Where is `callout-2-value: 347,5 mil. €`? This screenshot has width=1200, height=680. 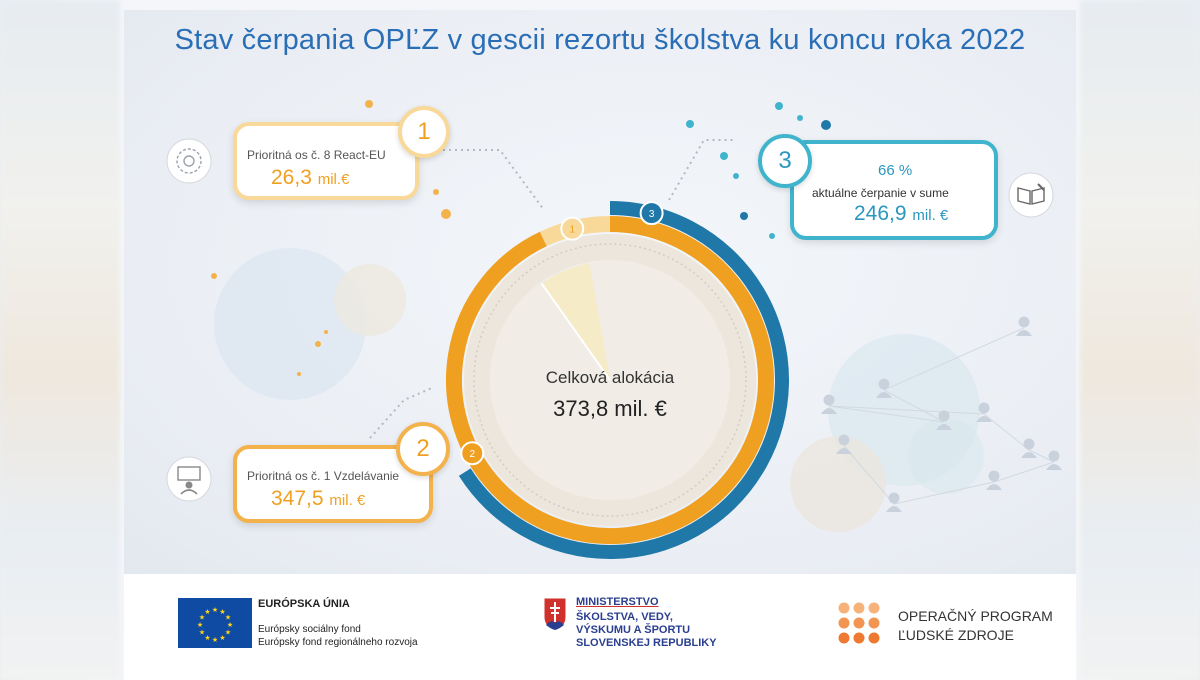
callout-2-value: 347,5 mil. € is located at coordinates (318, 499).